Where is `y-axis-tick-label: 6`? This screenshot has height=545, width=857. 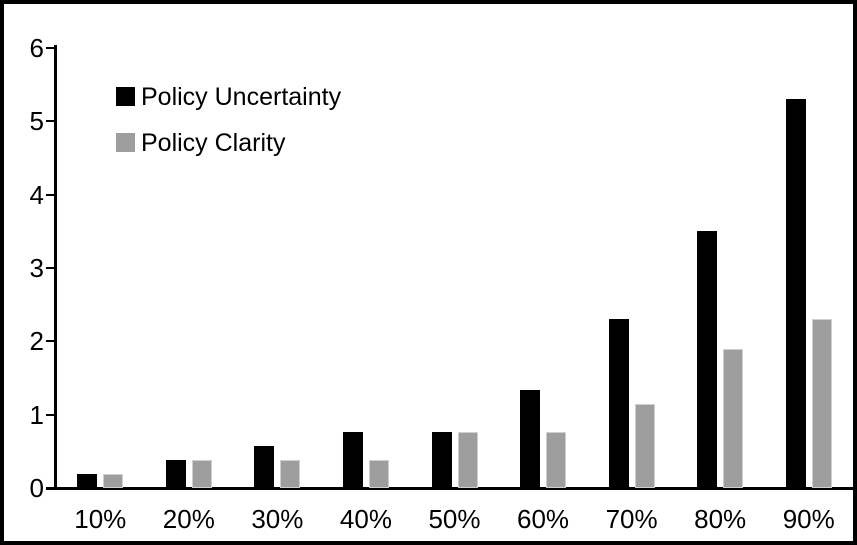 y-axis-tick-label: 6 is located at coordinates (36, 48).